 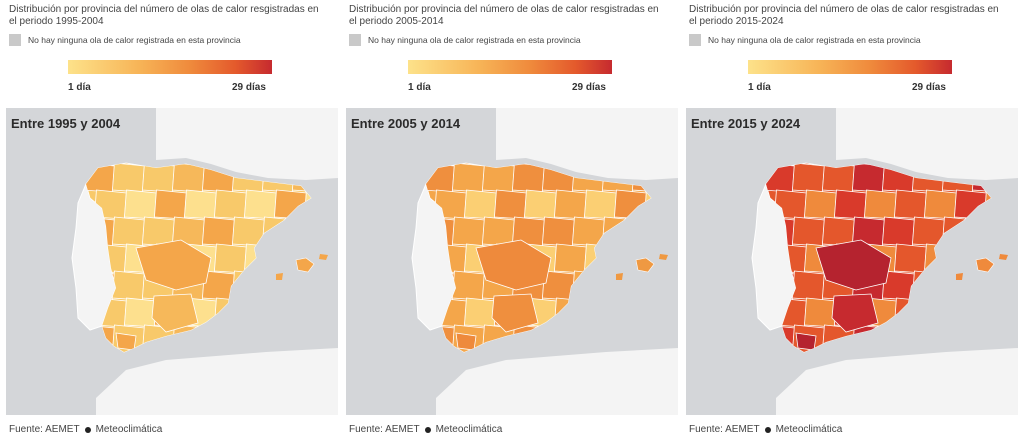 What do you see at coordinates (406, 123) in the screenshot?
I see `map-title: Entre 2005 y 2014` at bounding box center [406, 123].